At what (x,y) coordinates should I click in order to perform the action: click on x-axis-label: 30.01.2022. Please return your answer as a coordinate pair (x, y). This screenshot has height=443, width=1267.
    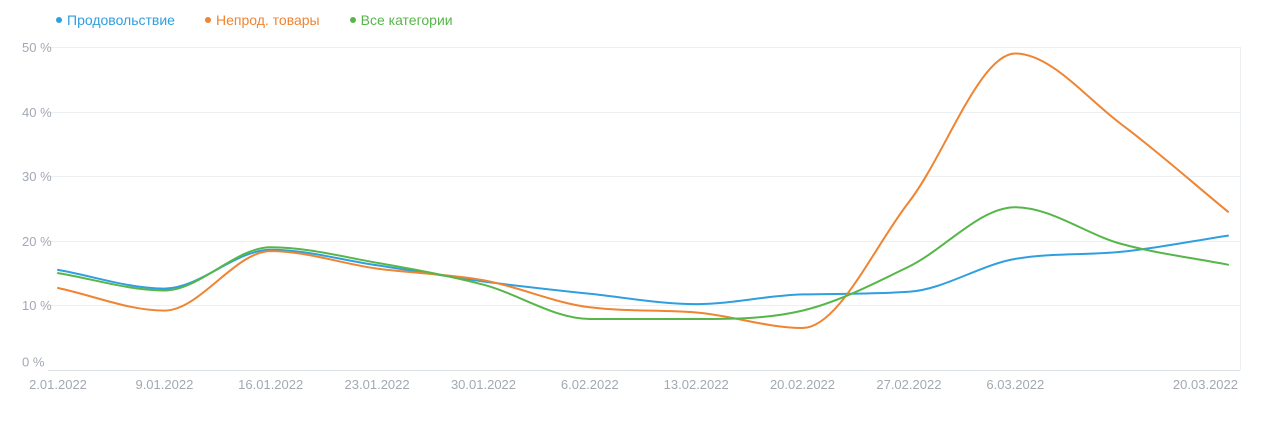
    Looking at the image, I should click on (483, 384).